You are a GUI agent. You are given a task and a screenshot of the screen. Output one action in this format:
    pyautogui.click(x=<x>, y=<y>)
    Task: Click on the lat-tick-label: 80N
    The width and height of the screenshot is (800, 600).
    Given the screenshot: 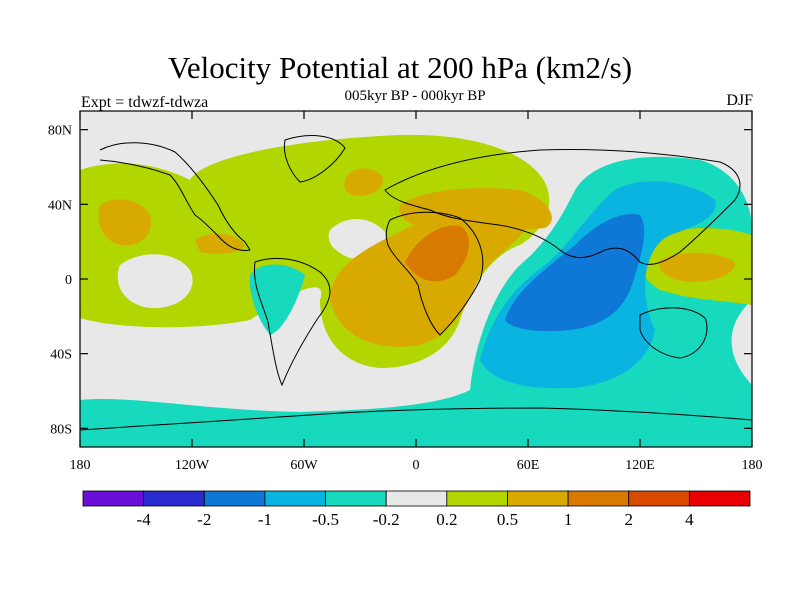 What is the action you would take?
    pyautogui.click(x=60, y=131)
    